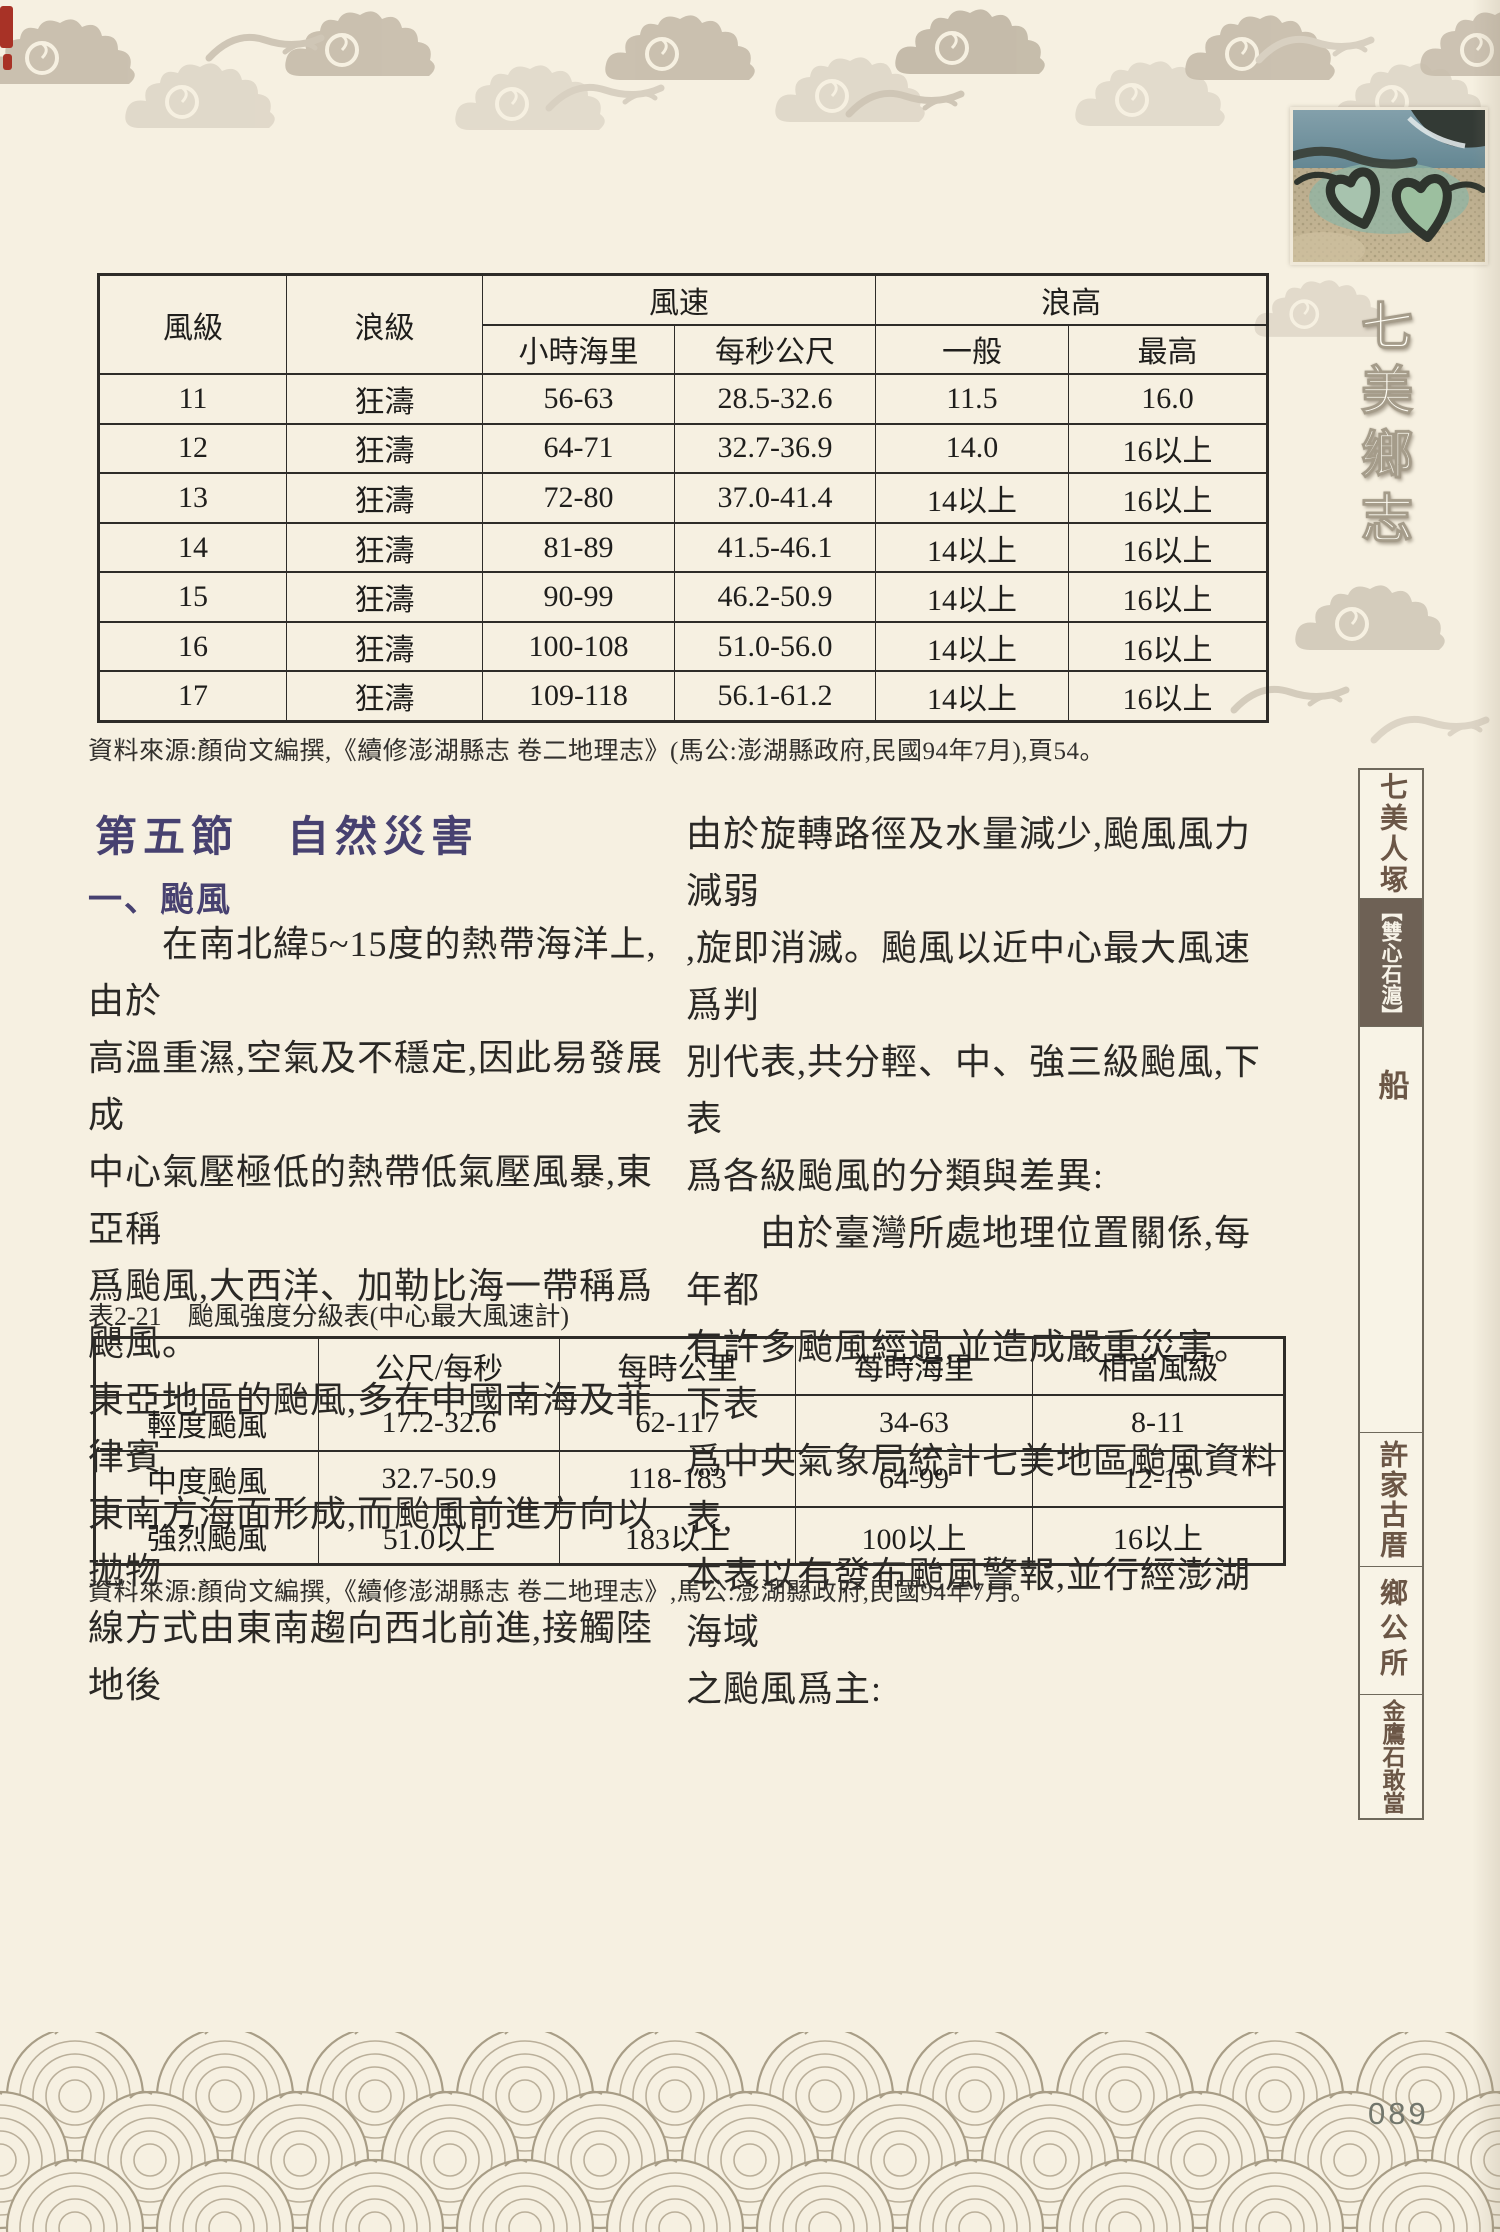  What do you see at coordinates (1158, 1366) in the screenshot?
I see `col-header-beaufort: 相當風級` at bounding box center [1158, 1366].